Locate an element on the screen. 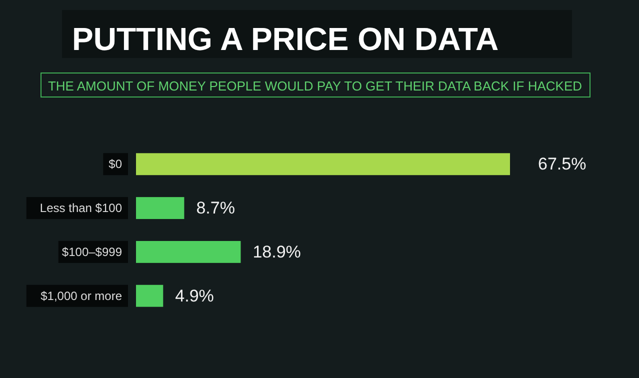 The height and width of the screenshot is (378, 639). chart-subtitle: THE AMOUNT OF MONEY PEOPLE WOULD PAY TO GET THEIR DATA BACK IF HACKED is located at coordinates (315, 86).